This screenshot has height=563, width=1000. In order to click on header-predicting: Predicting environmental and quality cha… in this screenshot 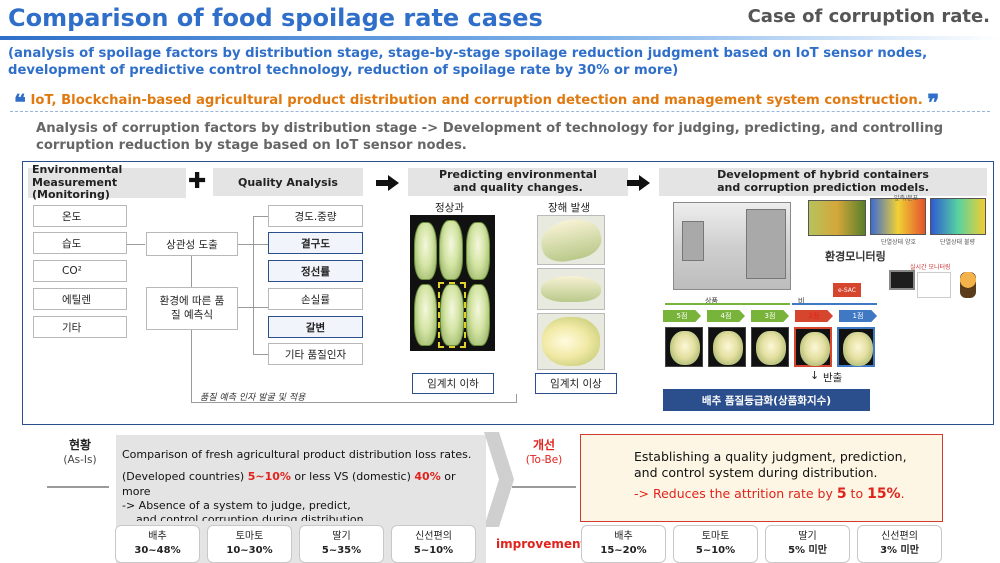, I will do `click(518, 182)`.